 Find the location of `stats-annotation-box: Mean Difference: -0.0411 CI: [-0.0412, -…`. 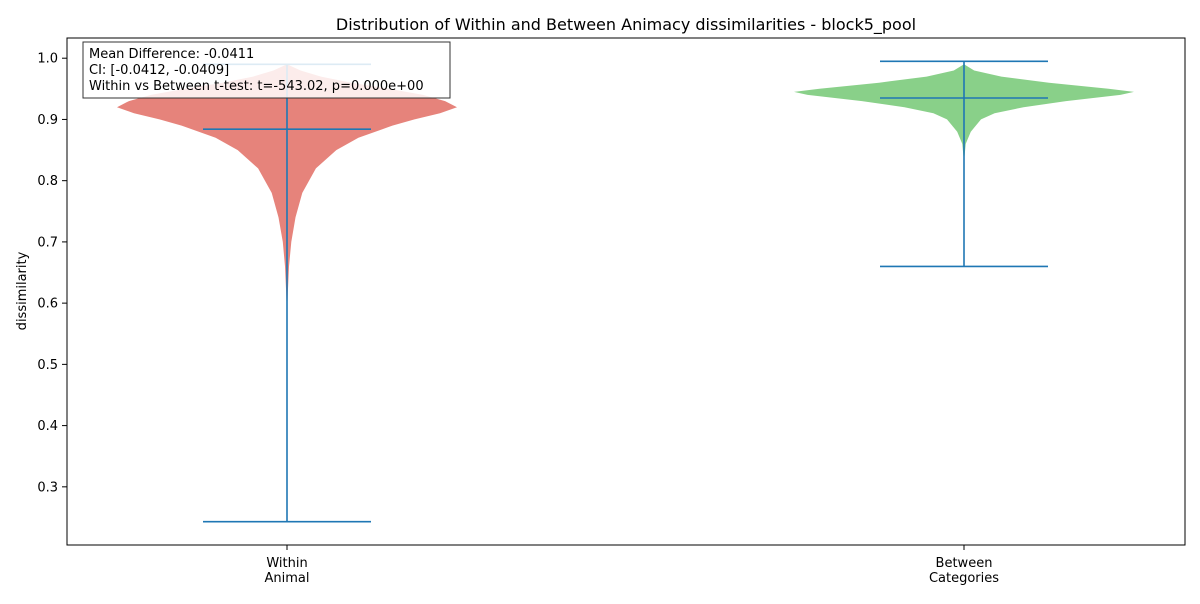

stats-annotation-box: Mean Difference: -0.0411 CI: [-0.0412, -… is located at coordinates (266, 70).